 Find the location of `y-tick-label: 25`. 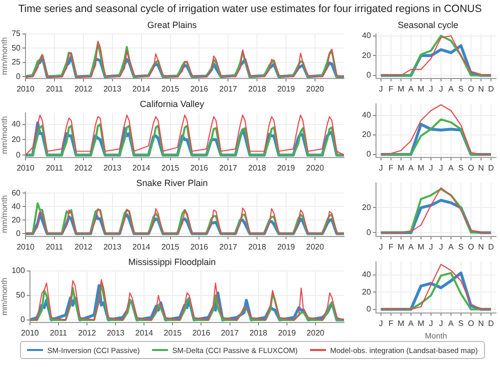

y-tick-label: 25 is located at coordinates (17, 62).